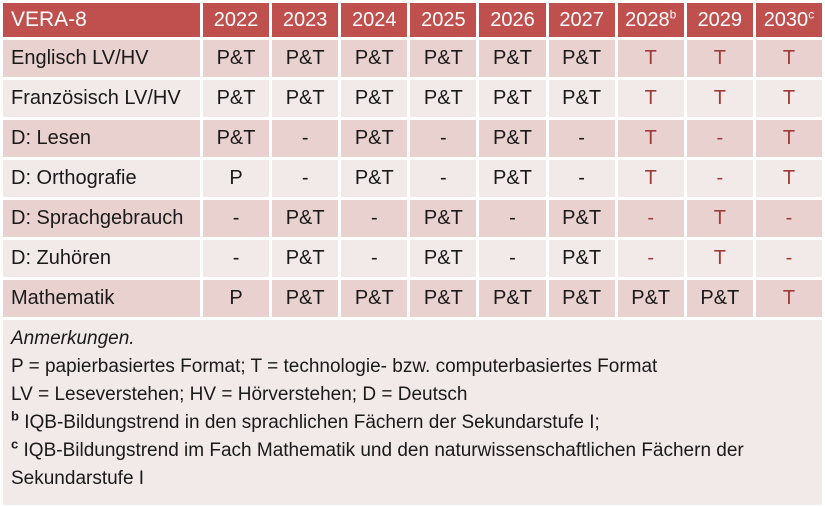 This screenshot has width=825, height=507. I want to click on table-row: D: Sprachgebrauch - P&T - P&T - P&T - T -, so click(412, 218).